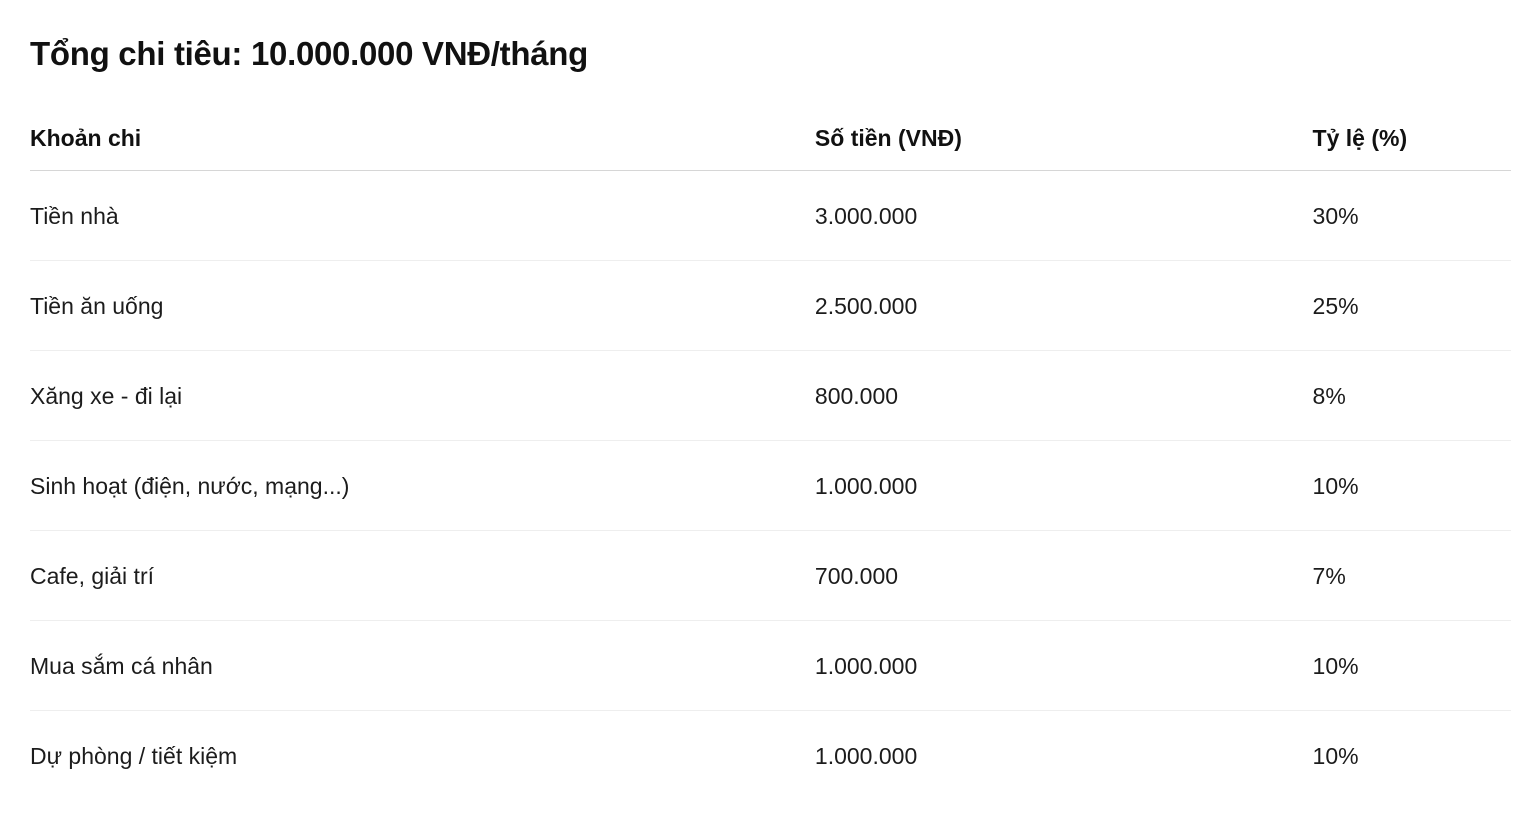  I want to click on table-row: Dự phòng / tiết kiệm 1.000.000 10%, so click(770, 756).